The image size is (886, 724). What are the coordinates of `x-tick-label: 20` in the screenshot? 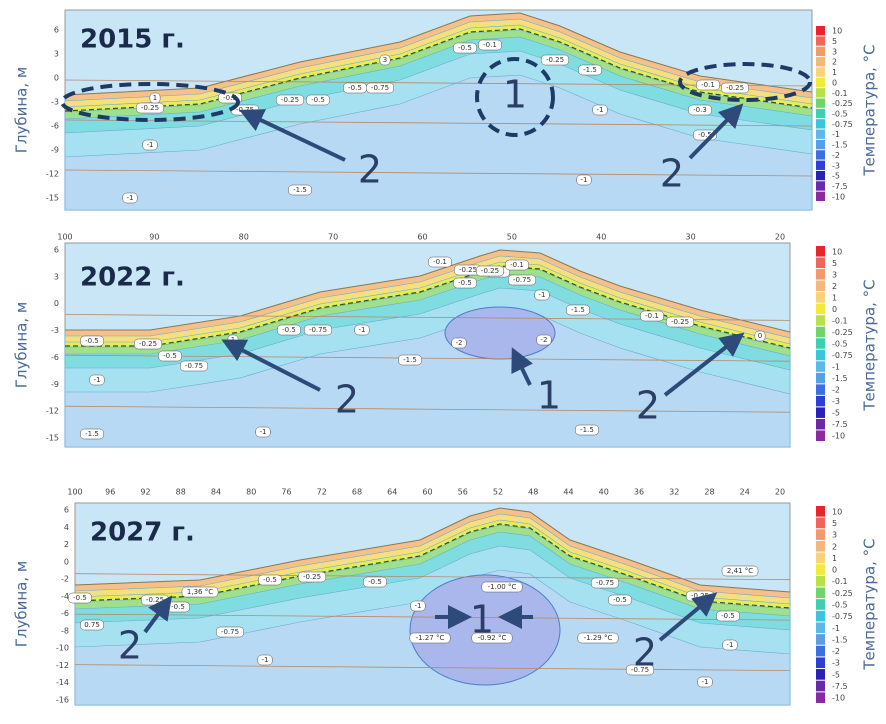 It's located at (780, 492).